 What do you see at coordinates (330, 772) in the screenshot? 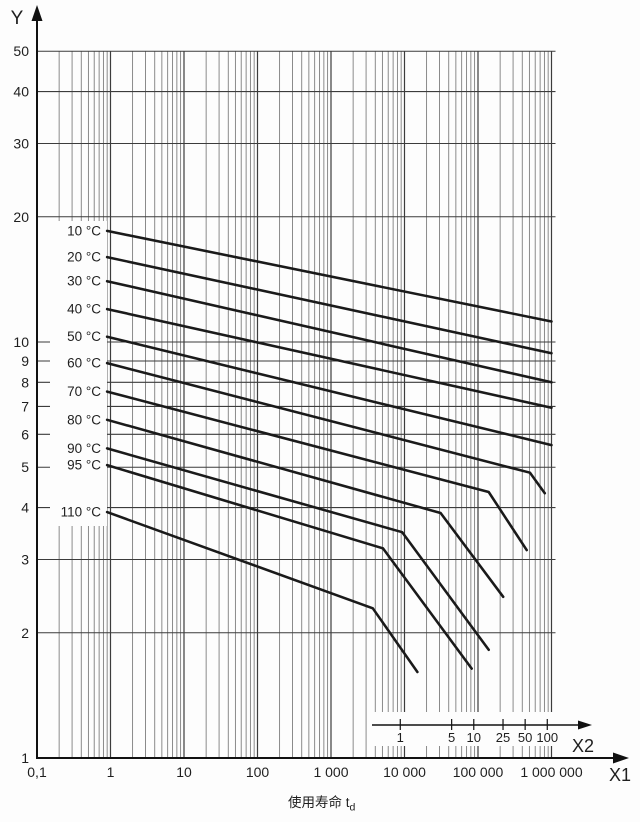
I see `x1-tick-label: 1 000` at bounding box center [330, 772].